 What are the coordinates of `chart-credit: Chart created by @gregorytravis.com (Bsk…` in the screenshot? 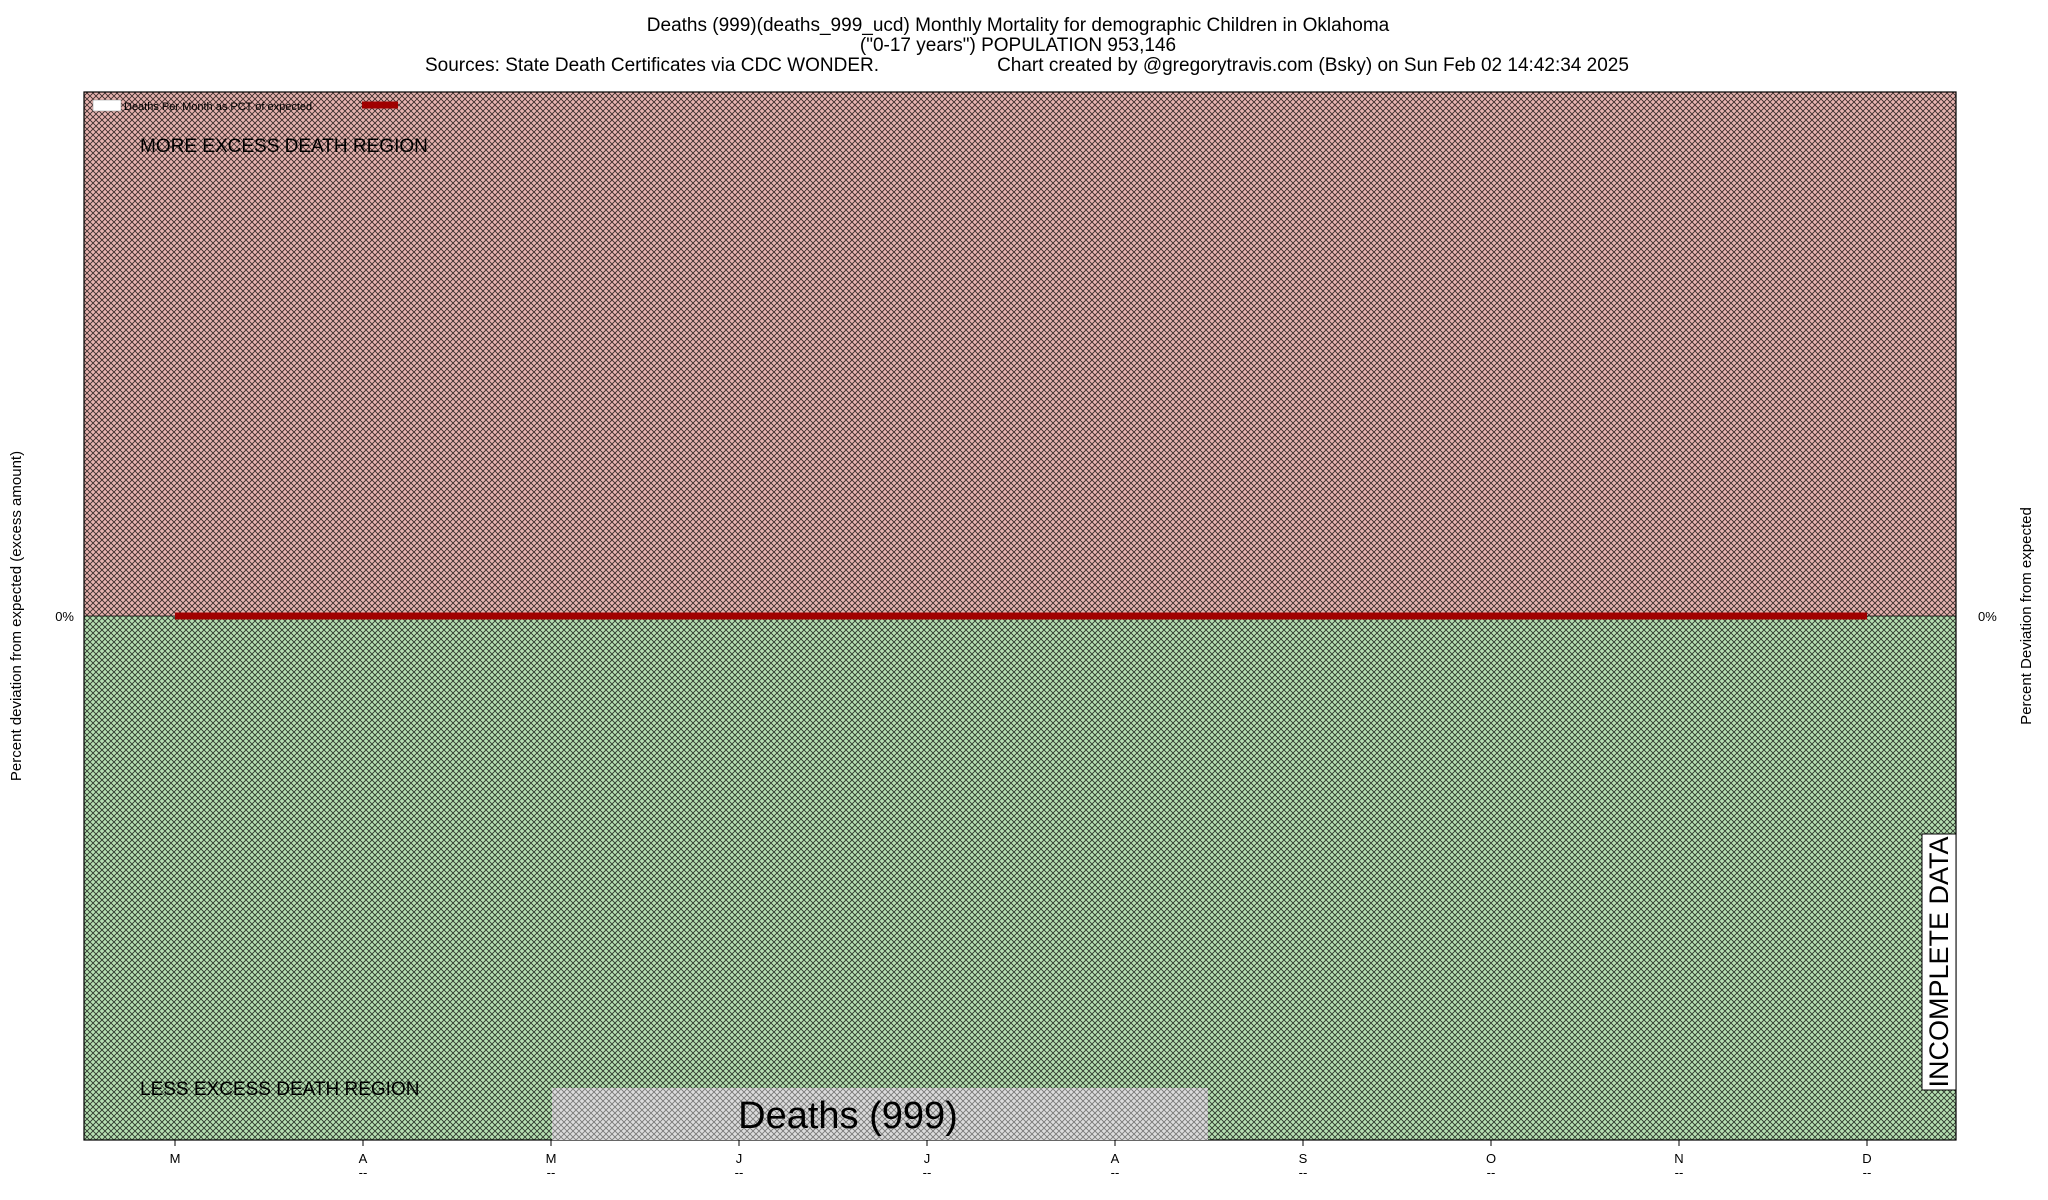 It's located at (1313, 65).